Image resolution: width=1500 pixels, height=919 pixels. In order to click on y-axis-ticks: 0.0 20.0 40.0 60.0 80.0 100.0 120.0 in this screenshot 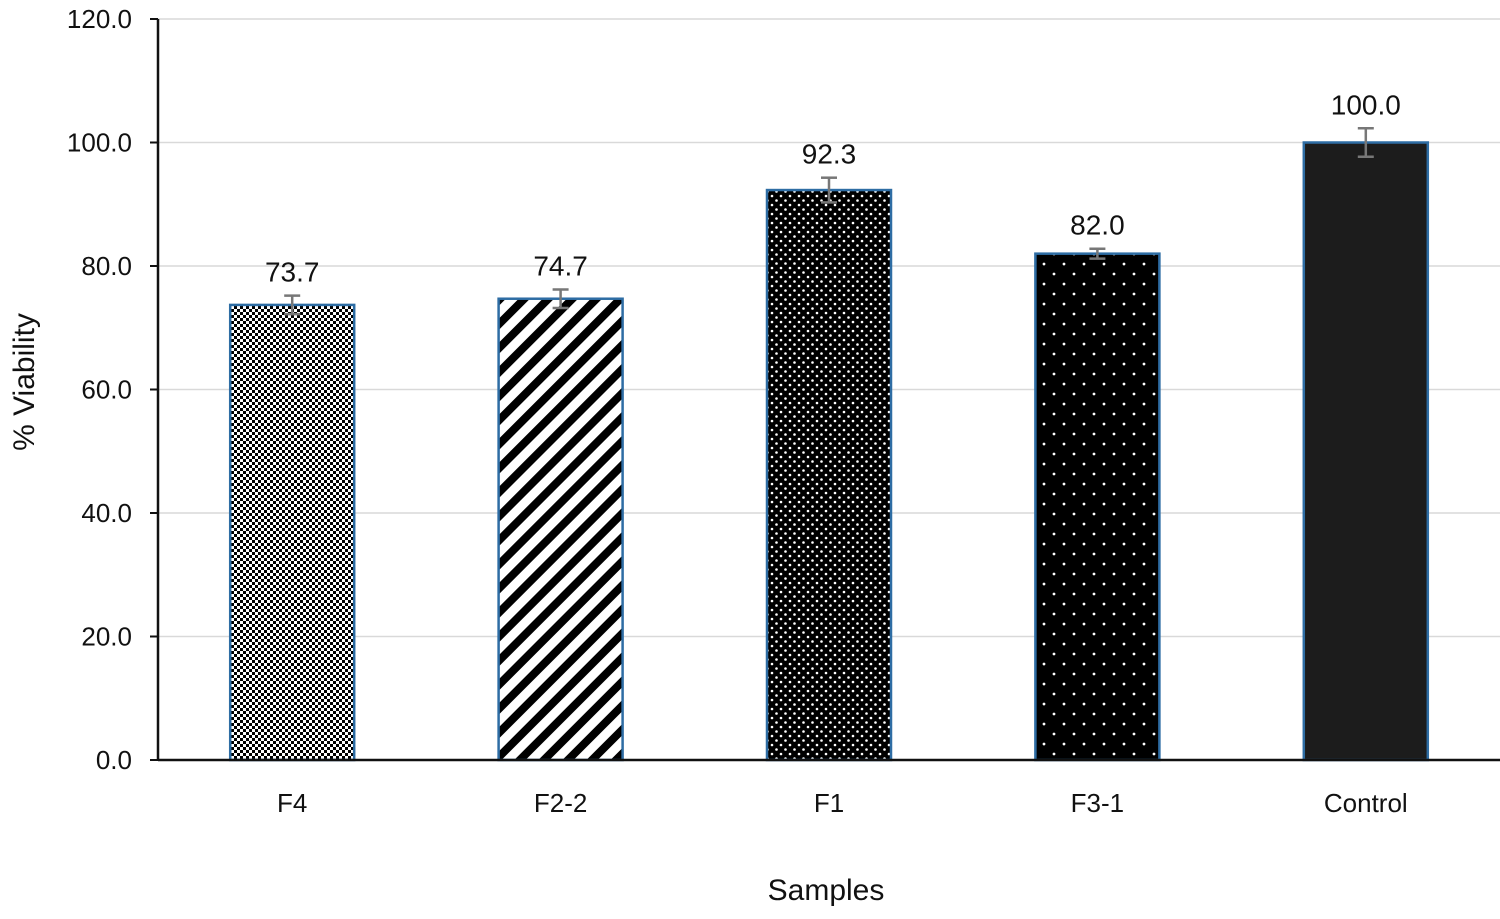, I will do `click(112, 389)`.